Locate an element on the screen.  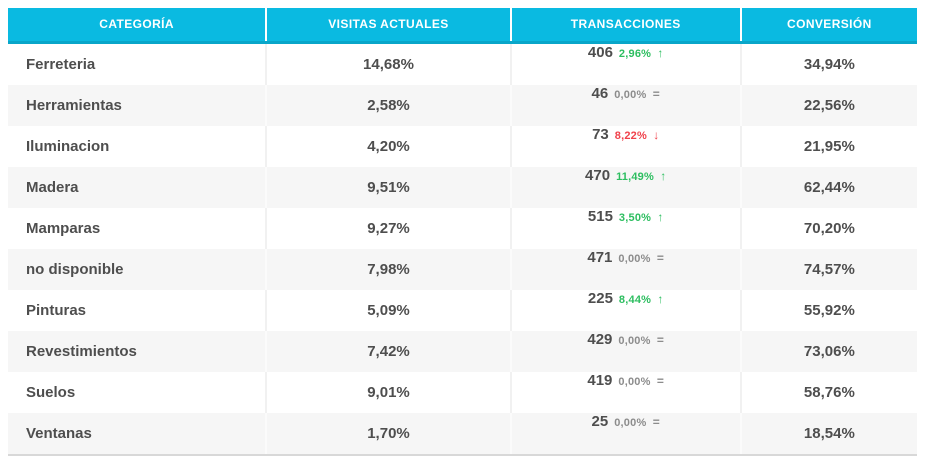
category-cell: Ventanas is located at coordinates (59, 433).